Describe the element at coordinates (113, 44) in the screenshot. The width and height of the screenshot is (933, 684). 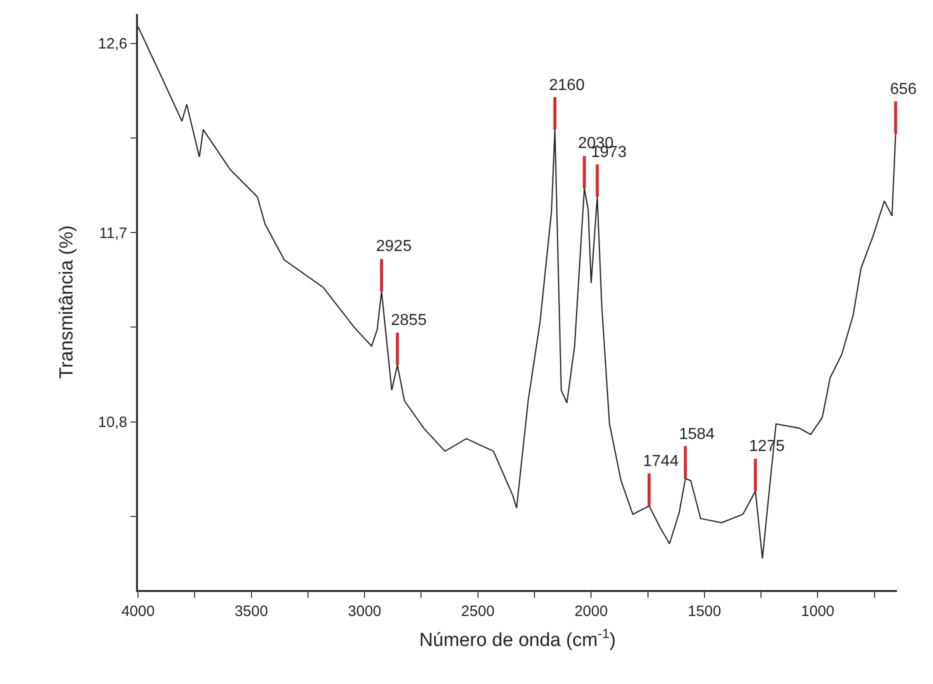
I see `y-tick-label: 12,6` at that location.